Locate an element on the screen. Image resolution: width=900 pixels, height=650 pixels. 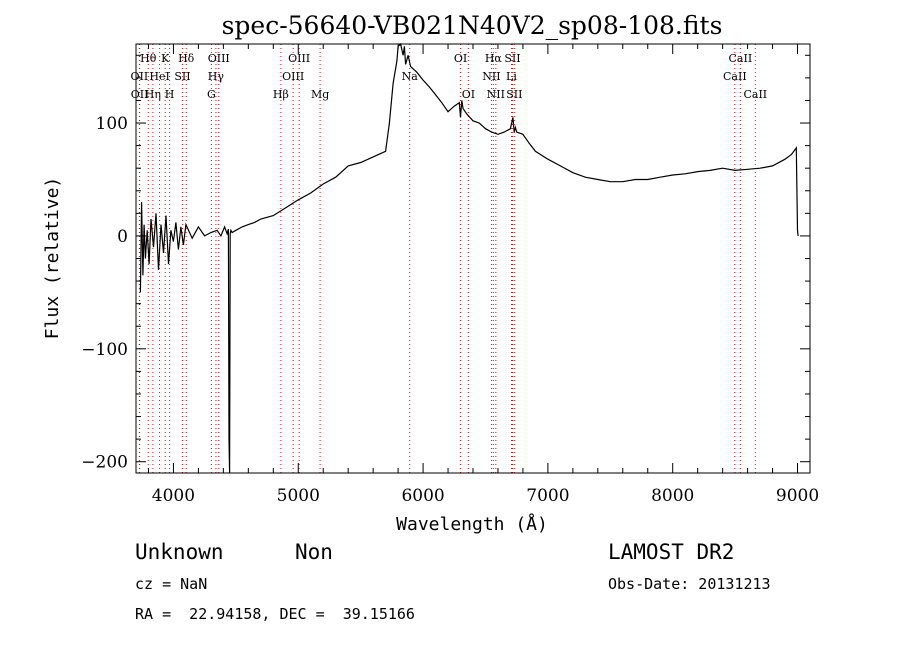
chart-title: spec-56640-VB021N40V2_sp08-108.fits is located at coordinates (472, 25).